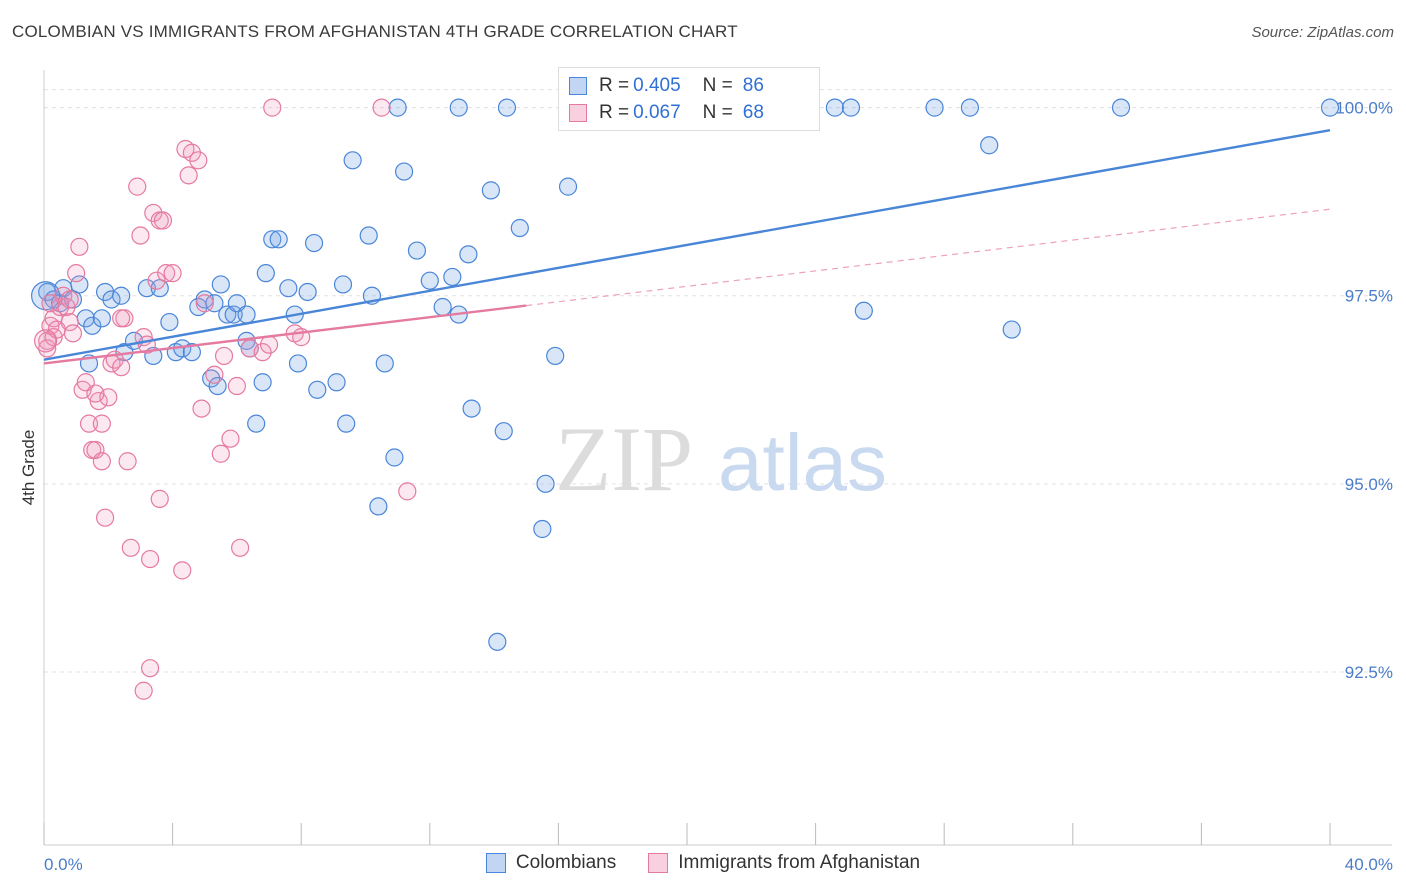 Image resolution: width=1406 pixels, height=892 pixels. What do you see at coordinates (657, 85) in the screenshot?
I see `legend-r-value: 0.405` at bounding box center [657, 85].